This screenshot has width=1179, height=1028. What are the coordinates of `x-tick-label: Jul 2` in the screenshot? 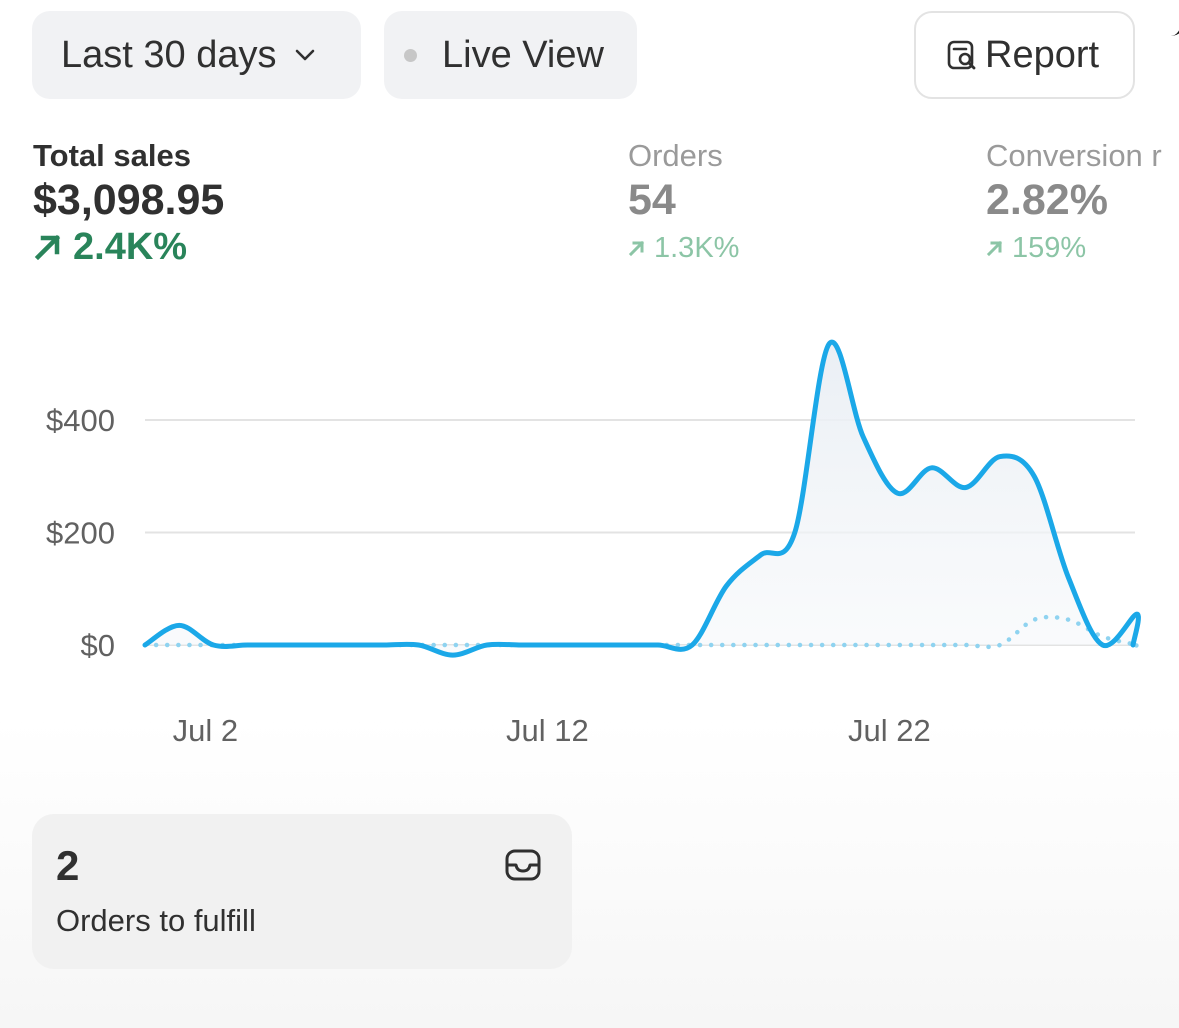 It's located at (205, 730).